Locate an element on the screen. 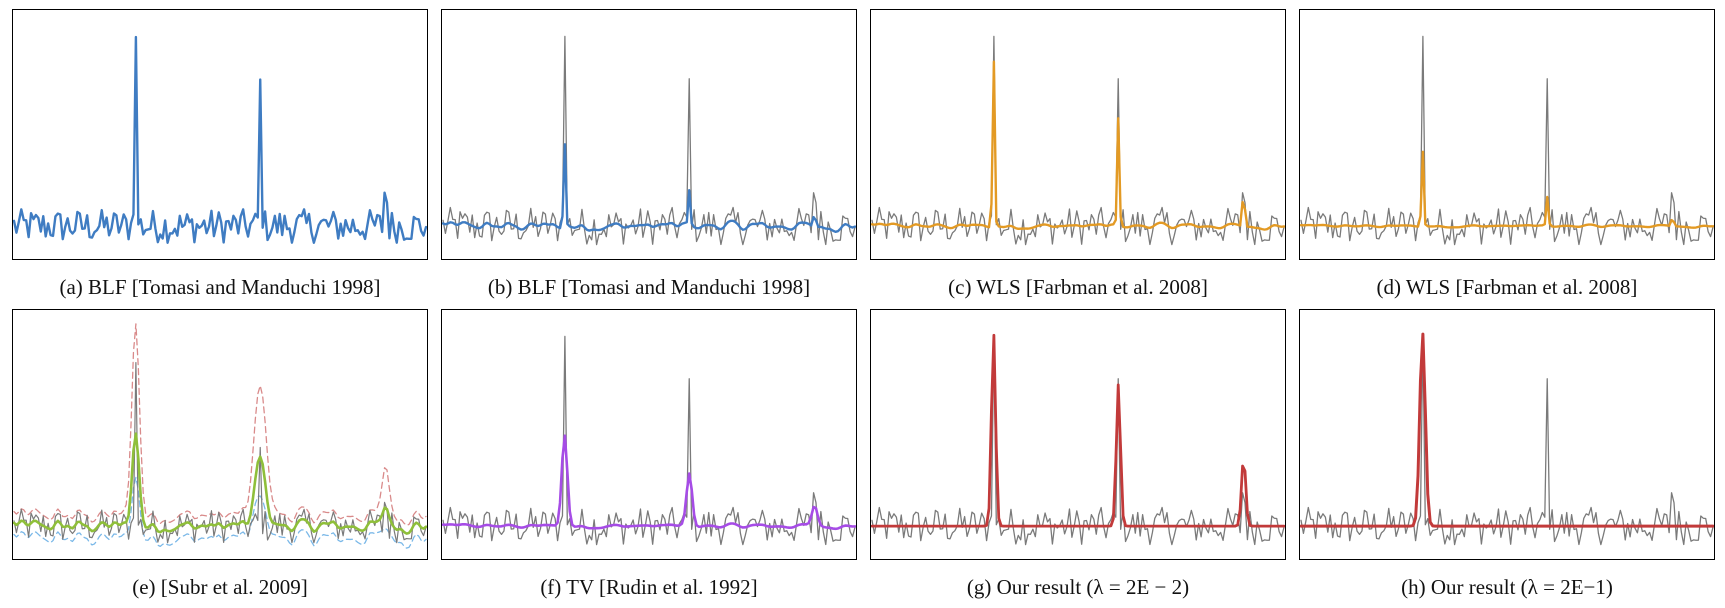 This screenshot has height=608, width=1725. plot-frame-h is located at coordinates (1507, 434).